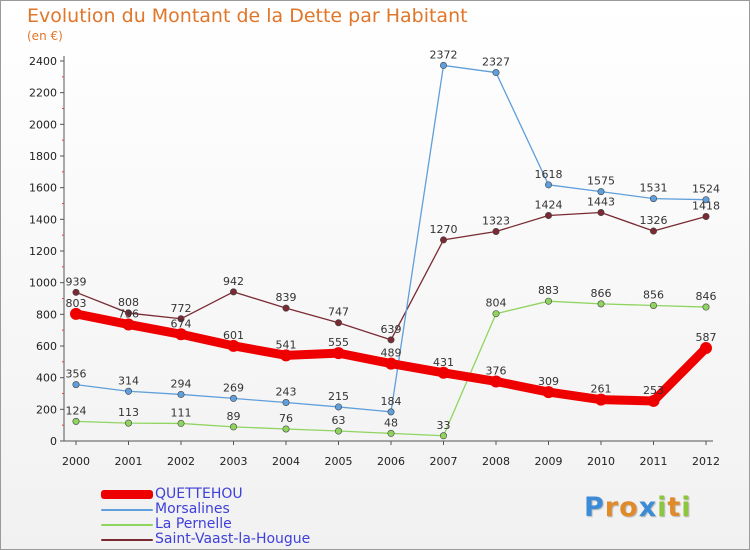 This screenshot has height=550, width=750. I want to click on data-label-quettehou: 489, so click(391, 353).